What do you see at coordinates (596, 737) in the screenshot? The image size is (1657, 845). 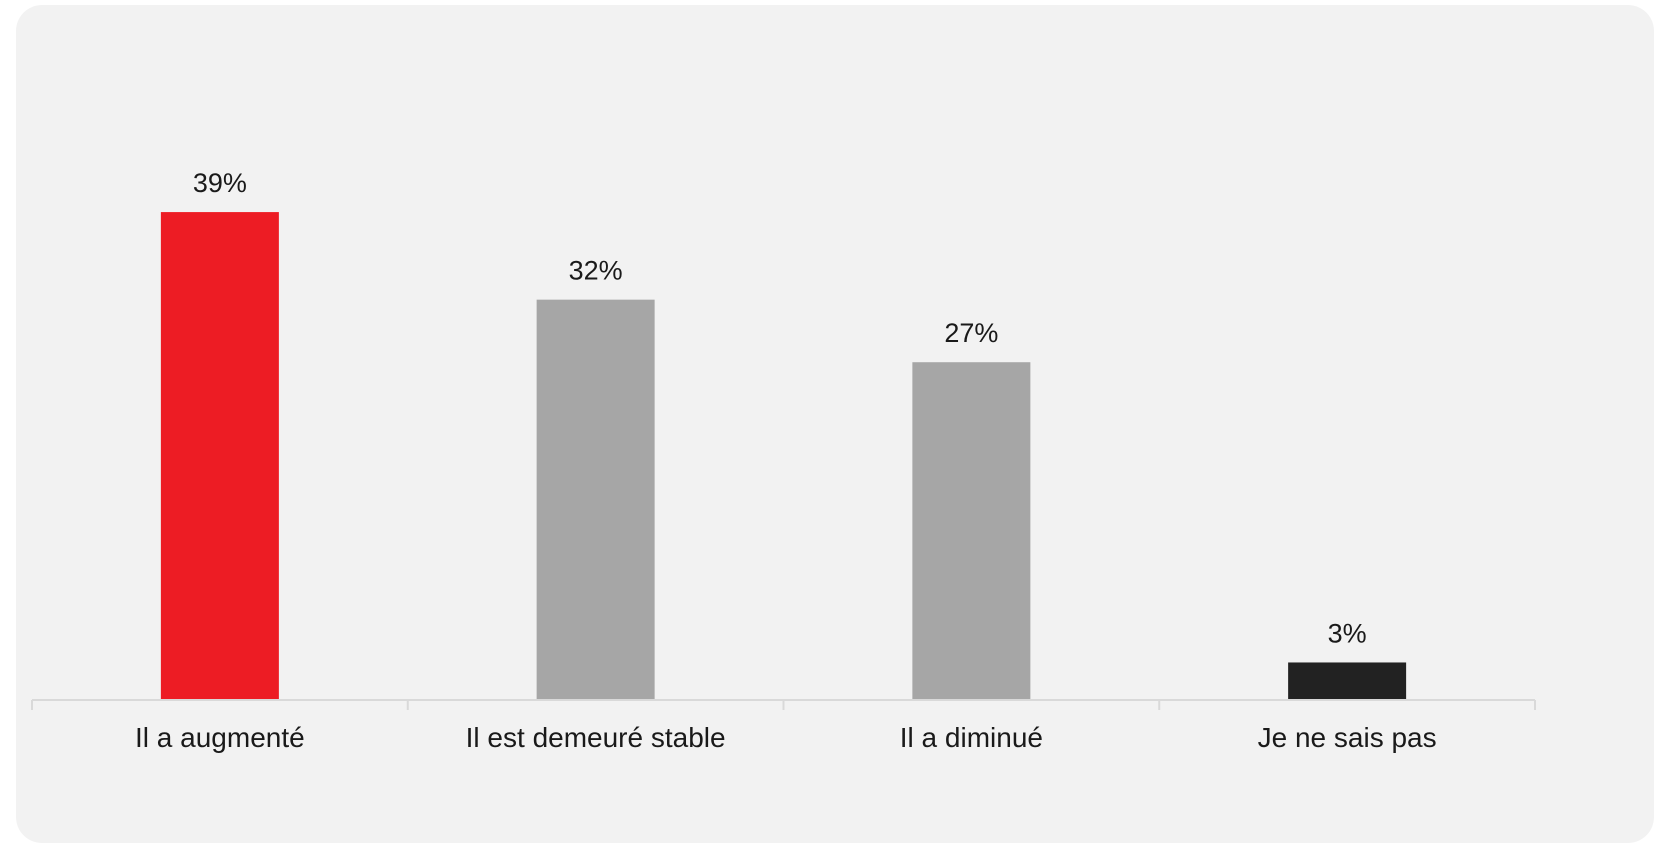 I see `category-label: Il est demeuré stable` at bounding box center [596, 737].